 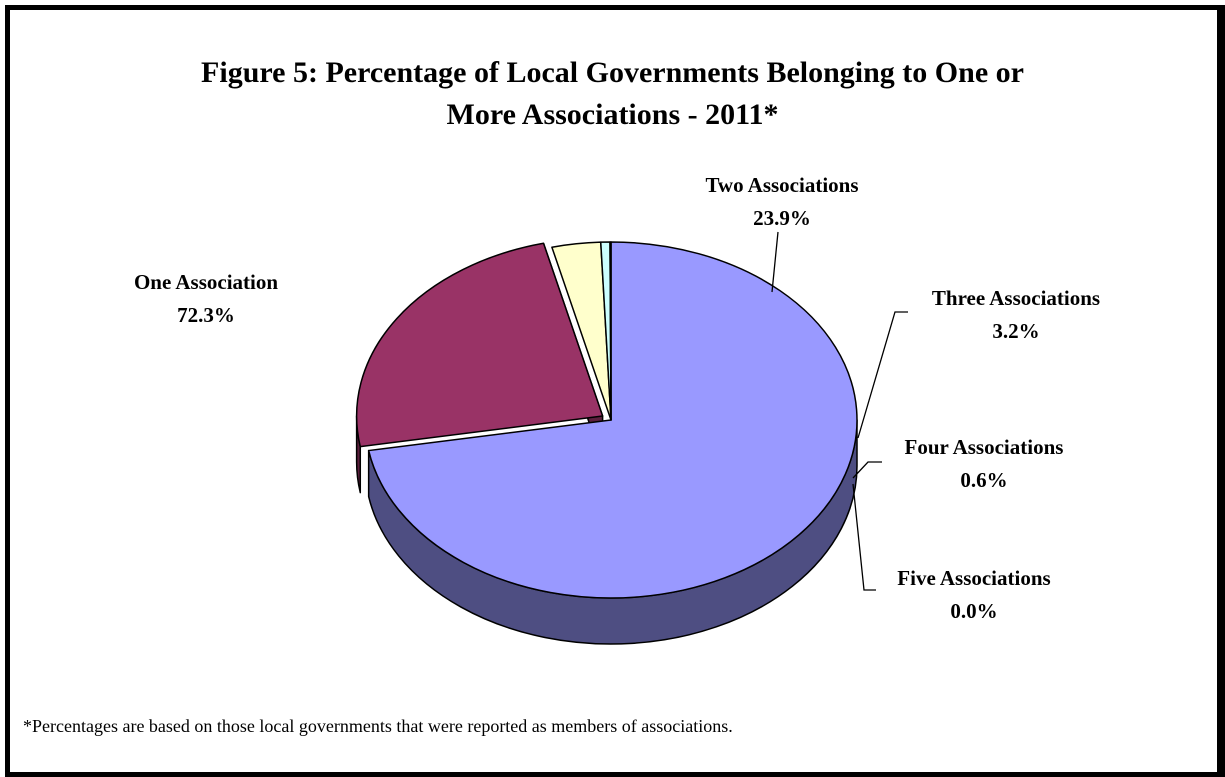 I want to click on slice-label-four-associations: Four Associations, so click(x=984, y=447).